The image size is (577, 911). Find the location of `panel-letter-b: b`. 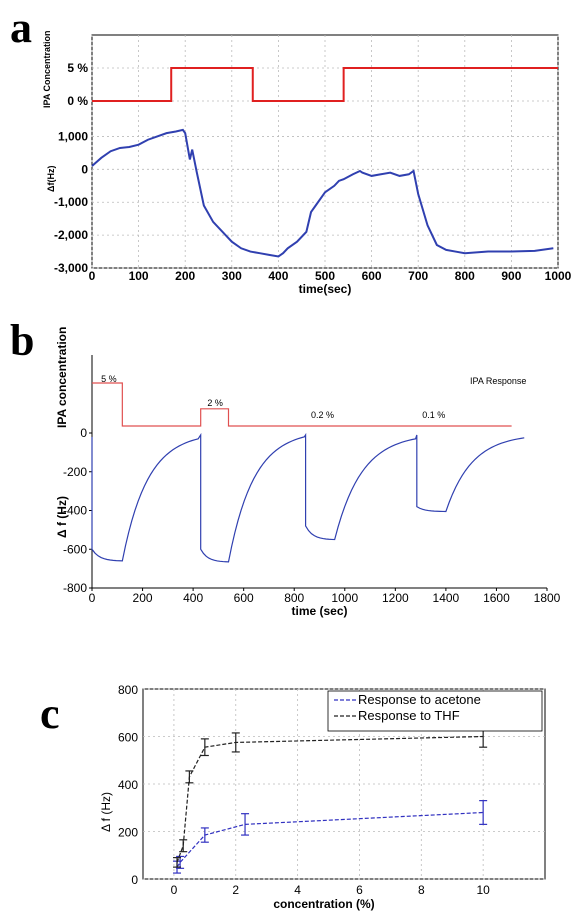

panel-letter-b: b is located at coordinates (22, 340).